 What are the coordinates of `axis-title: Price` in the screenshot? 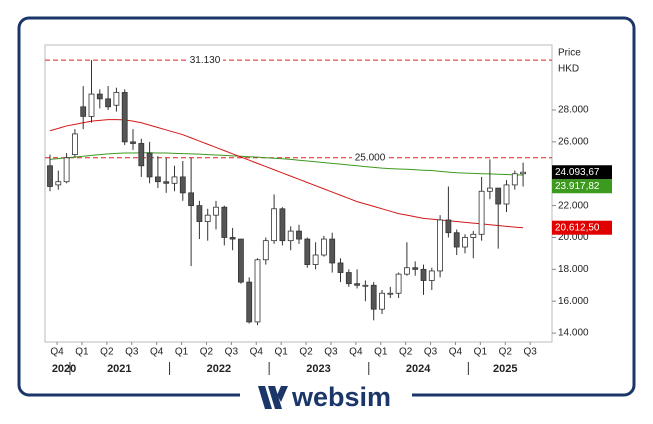 It's located at (569, 53).